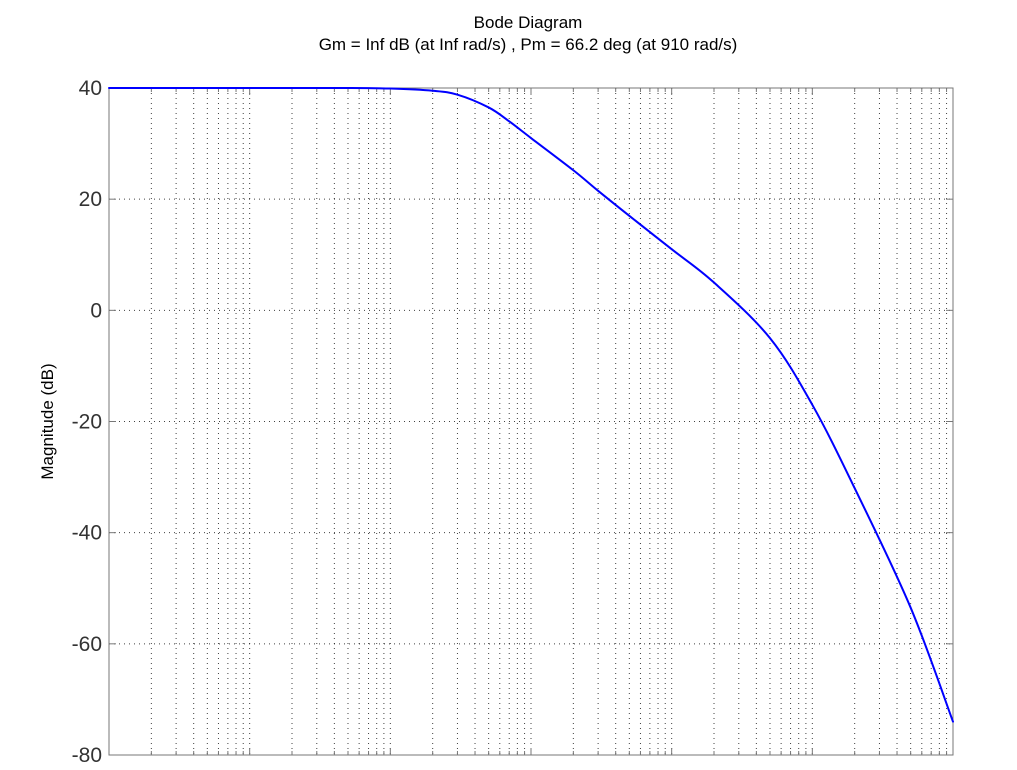  I want to click on y-tick-label: -80, so click(87, 755).